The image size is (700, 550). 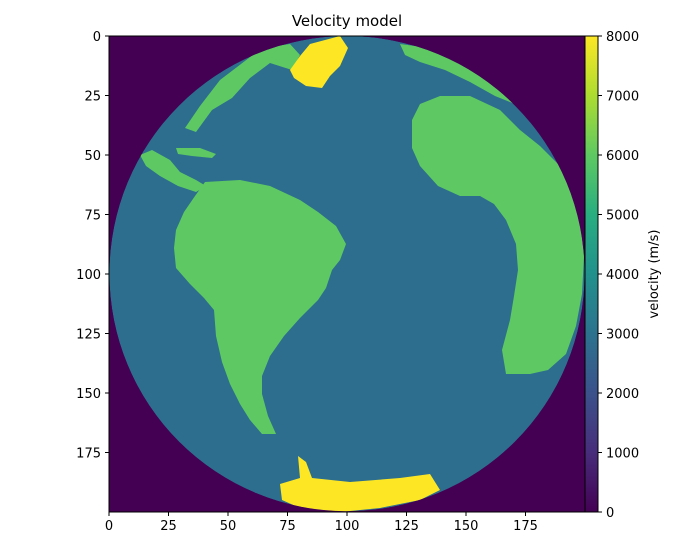 What do you see at coordinates (88, 454) in the screenshot?
I see `y-tick-label: 175` at bounding box center [88, 454].